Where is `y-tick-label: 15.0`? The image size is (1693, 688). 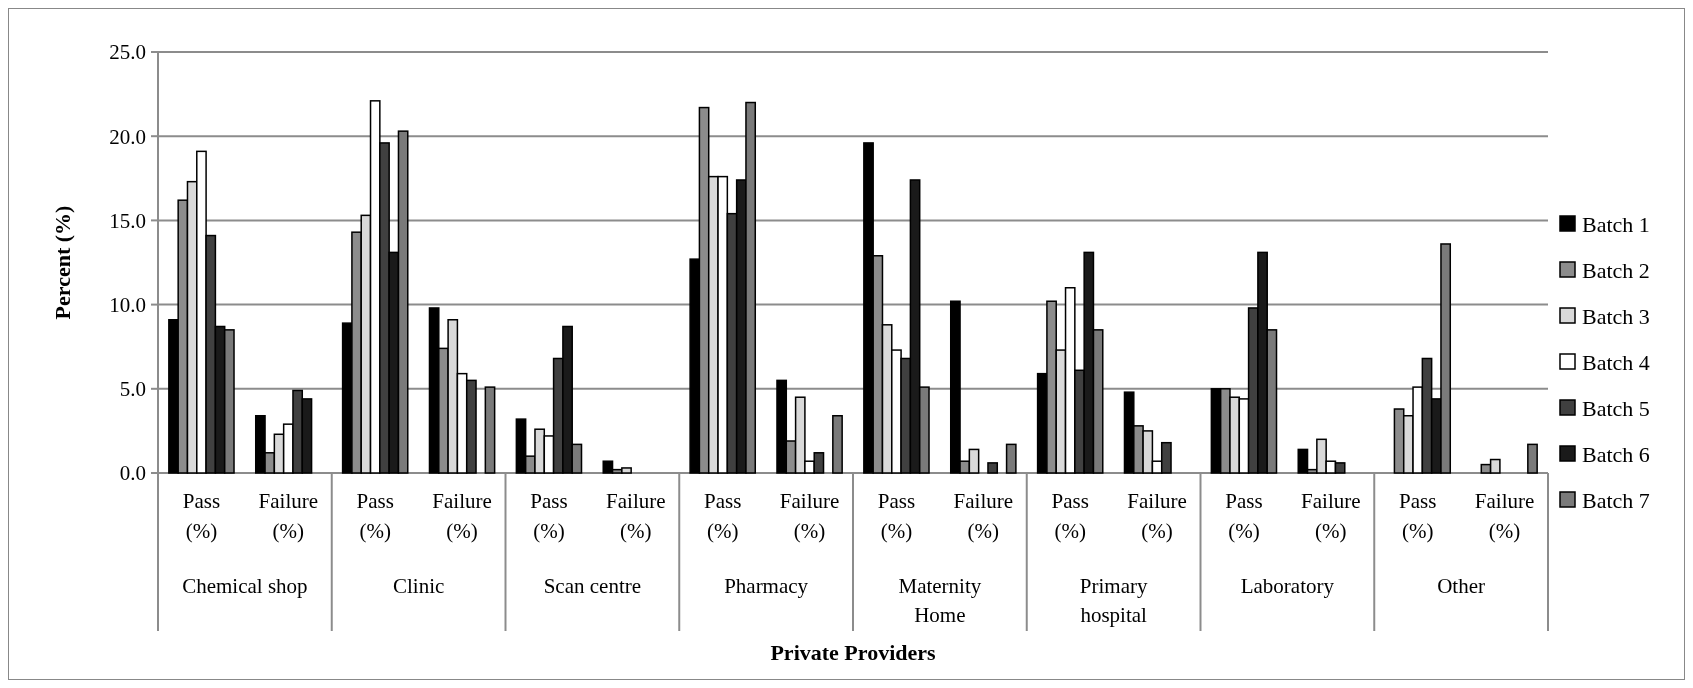
y-tick-label: 15.0 is located at coordinates (127, 220).